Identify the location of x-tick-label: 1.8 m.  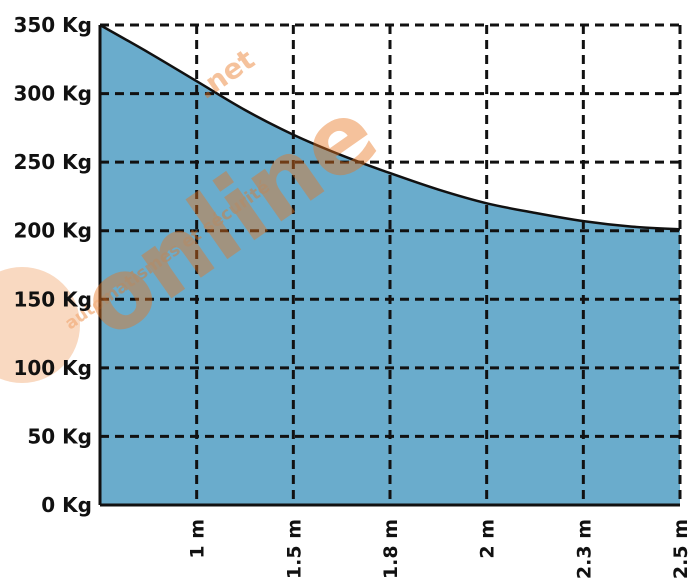
(391, 549).